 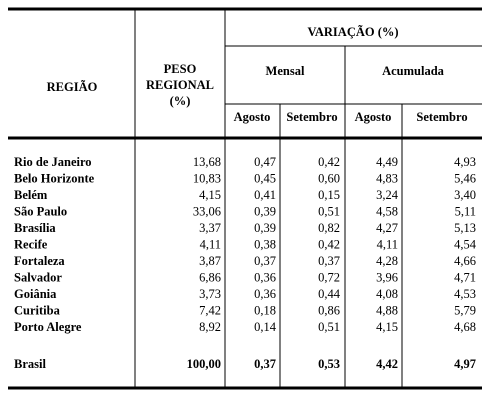 What do you see at coordinates (40, 211) in the screenshot?
I see `region-name: São Paulo` at bounding box center [40, 211].